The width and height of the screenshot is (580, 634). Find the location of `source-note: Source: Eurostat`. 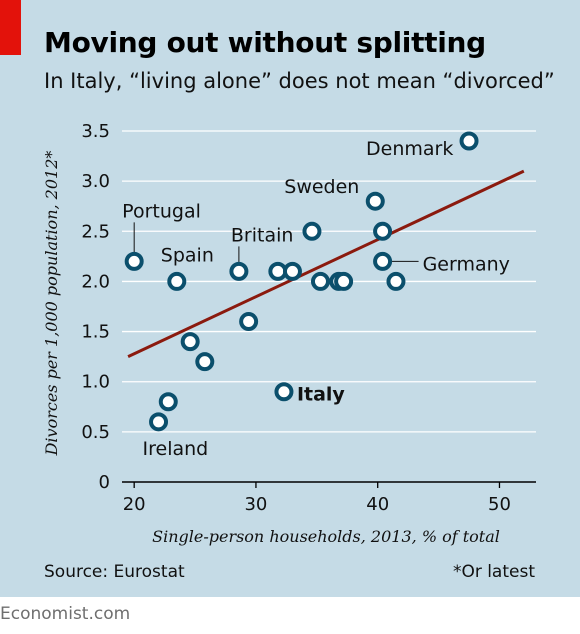

source-note: Source: Eurostat is located at coordinates (114, 572).